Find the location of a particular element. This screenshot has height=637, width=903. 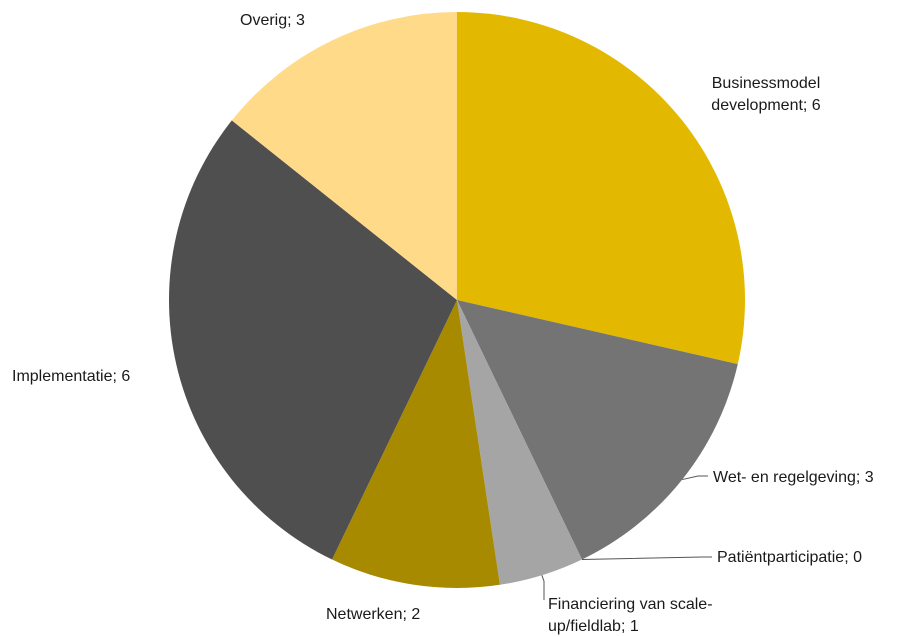

data-label-line: Wet- en regelgeving; 3 is located at coordinates (793, 477).